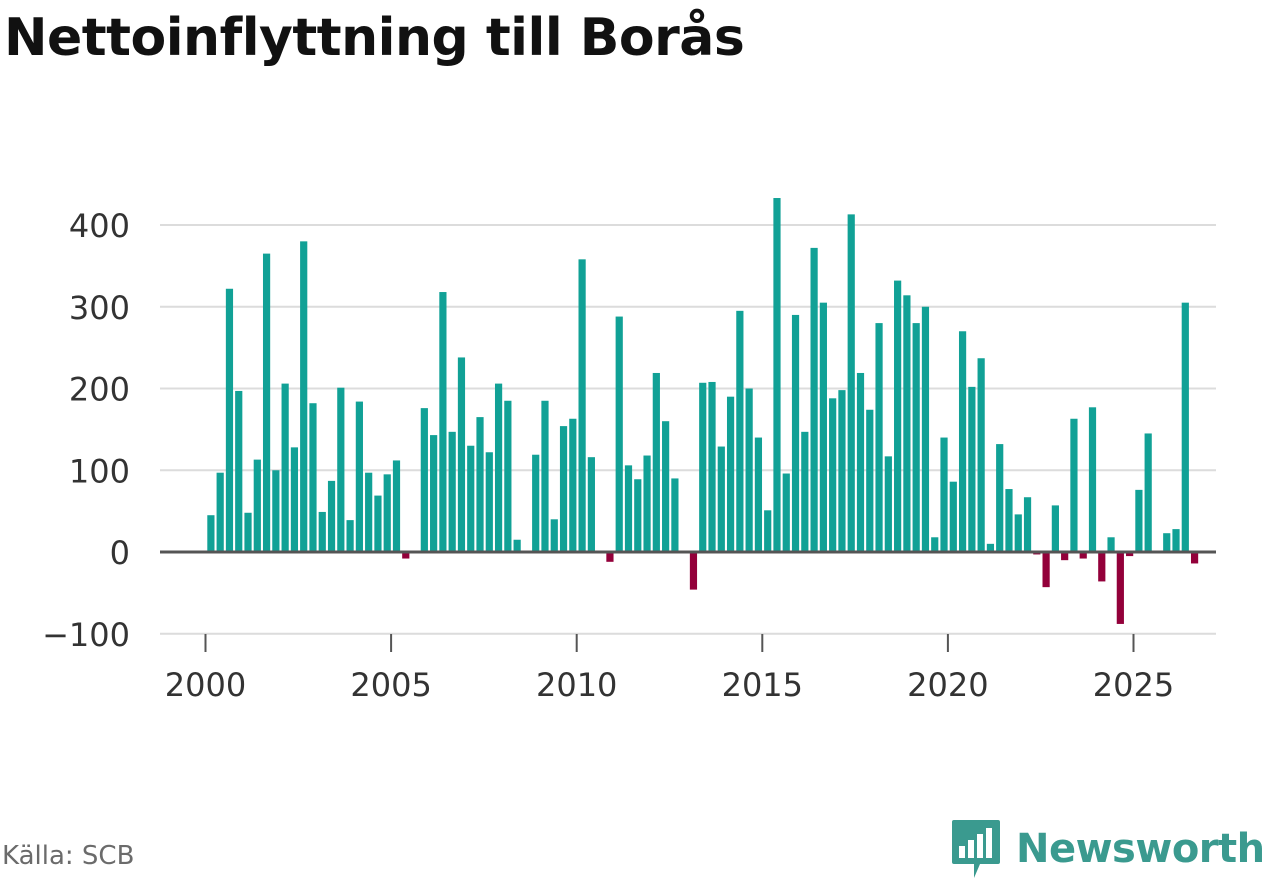  What do you see at coordinates (99, 226) in the screenshot?
I see `y-tick-label: 400` at bounding box center [99, 226].